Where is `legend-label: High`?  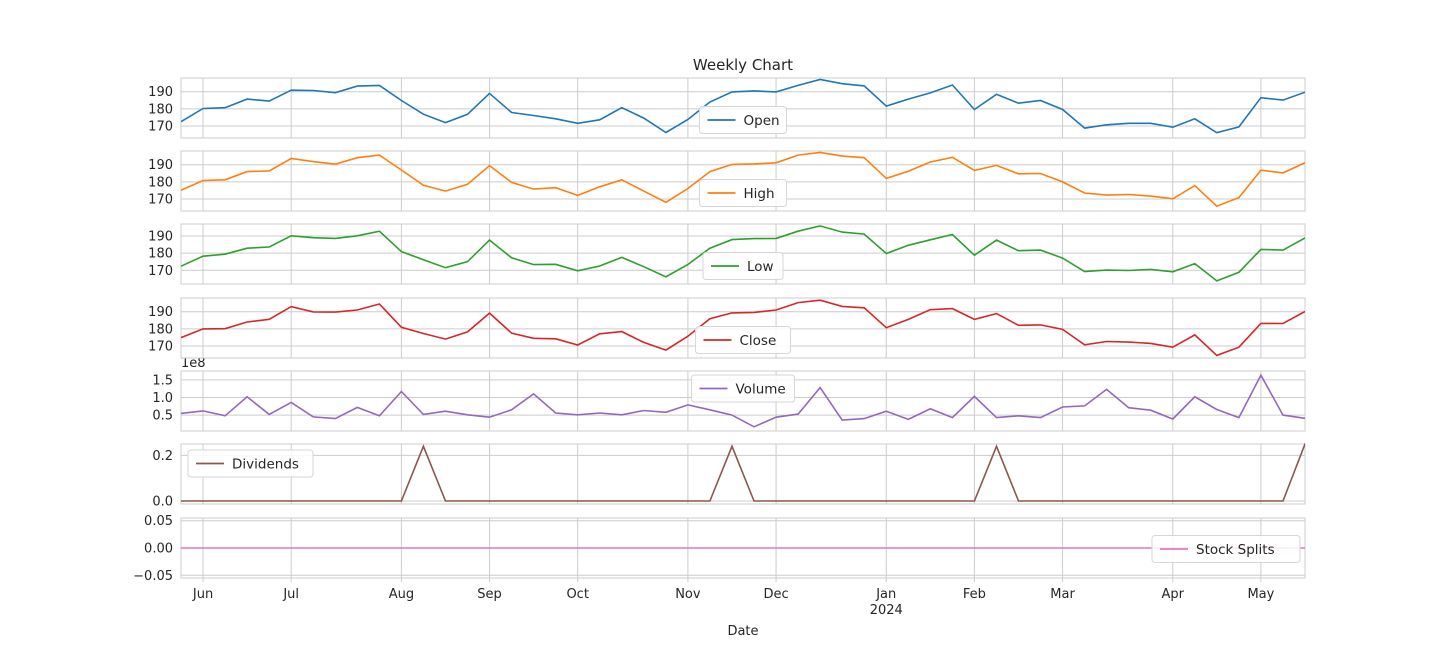 legend-label: High is located at coordinates (759, 194).